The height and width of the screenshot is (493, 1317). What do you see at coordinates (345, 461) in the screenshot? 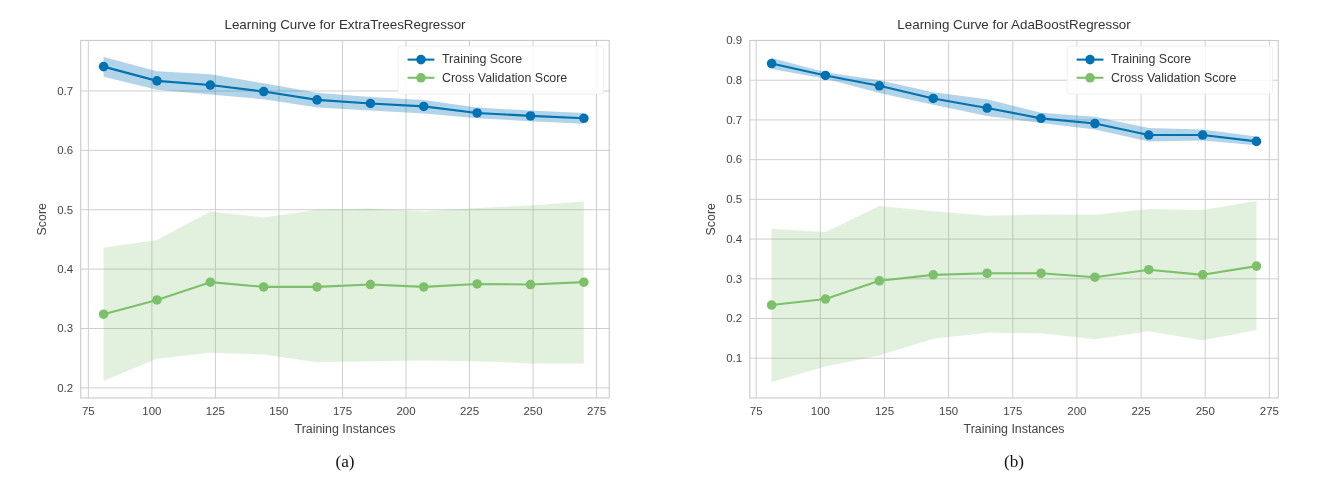
I see `text: (a)` at bounding box center [345, 461].